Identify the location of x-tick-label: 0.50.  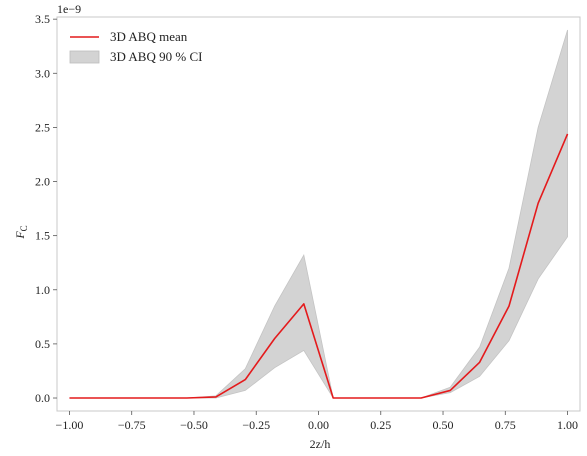
(443, 425).